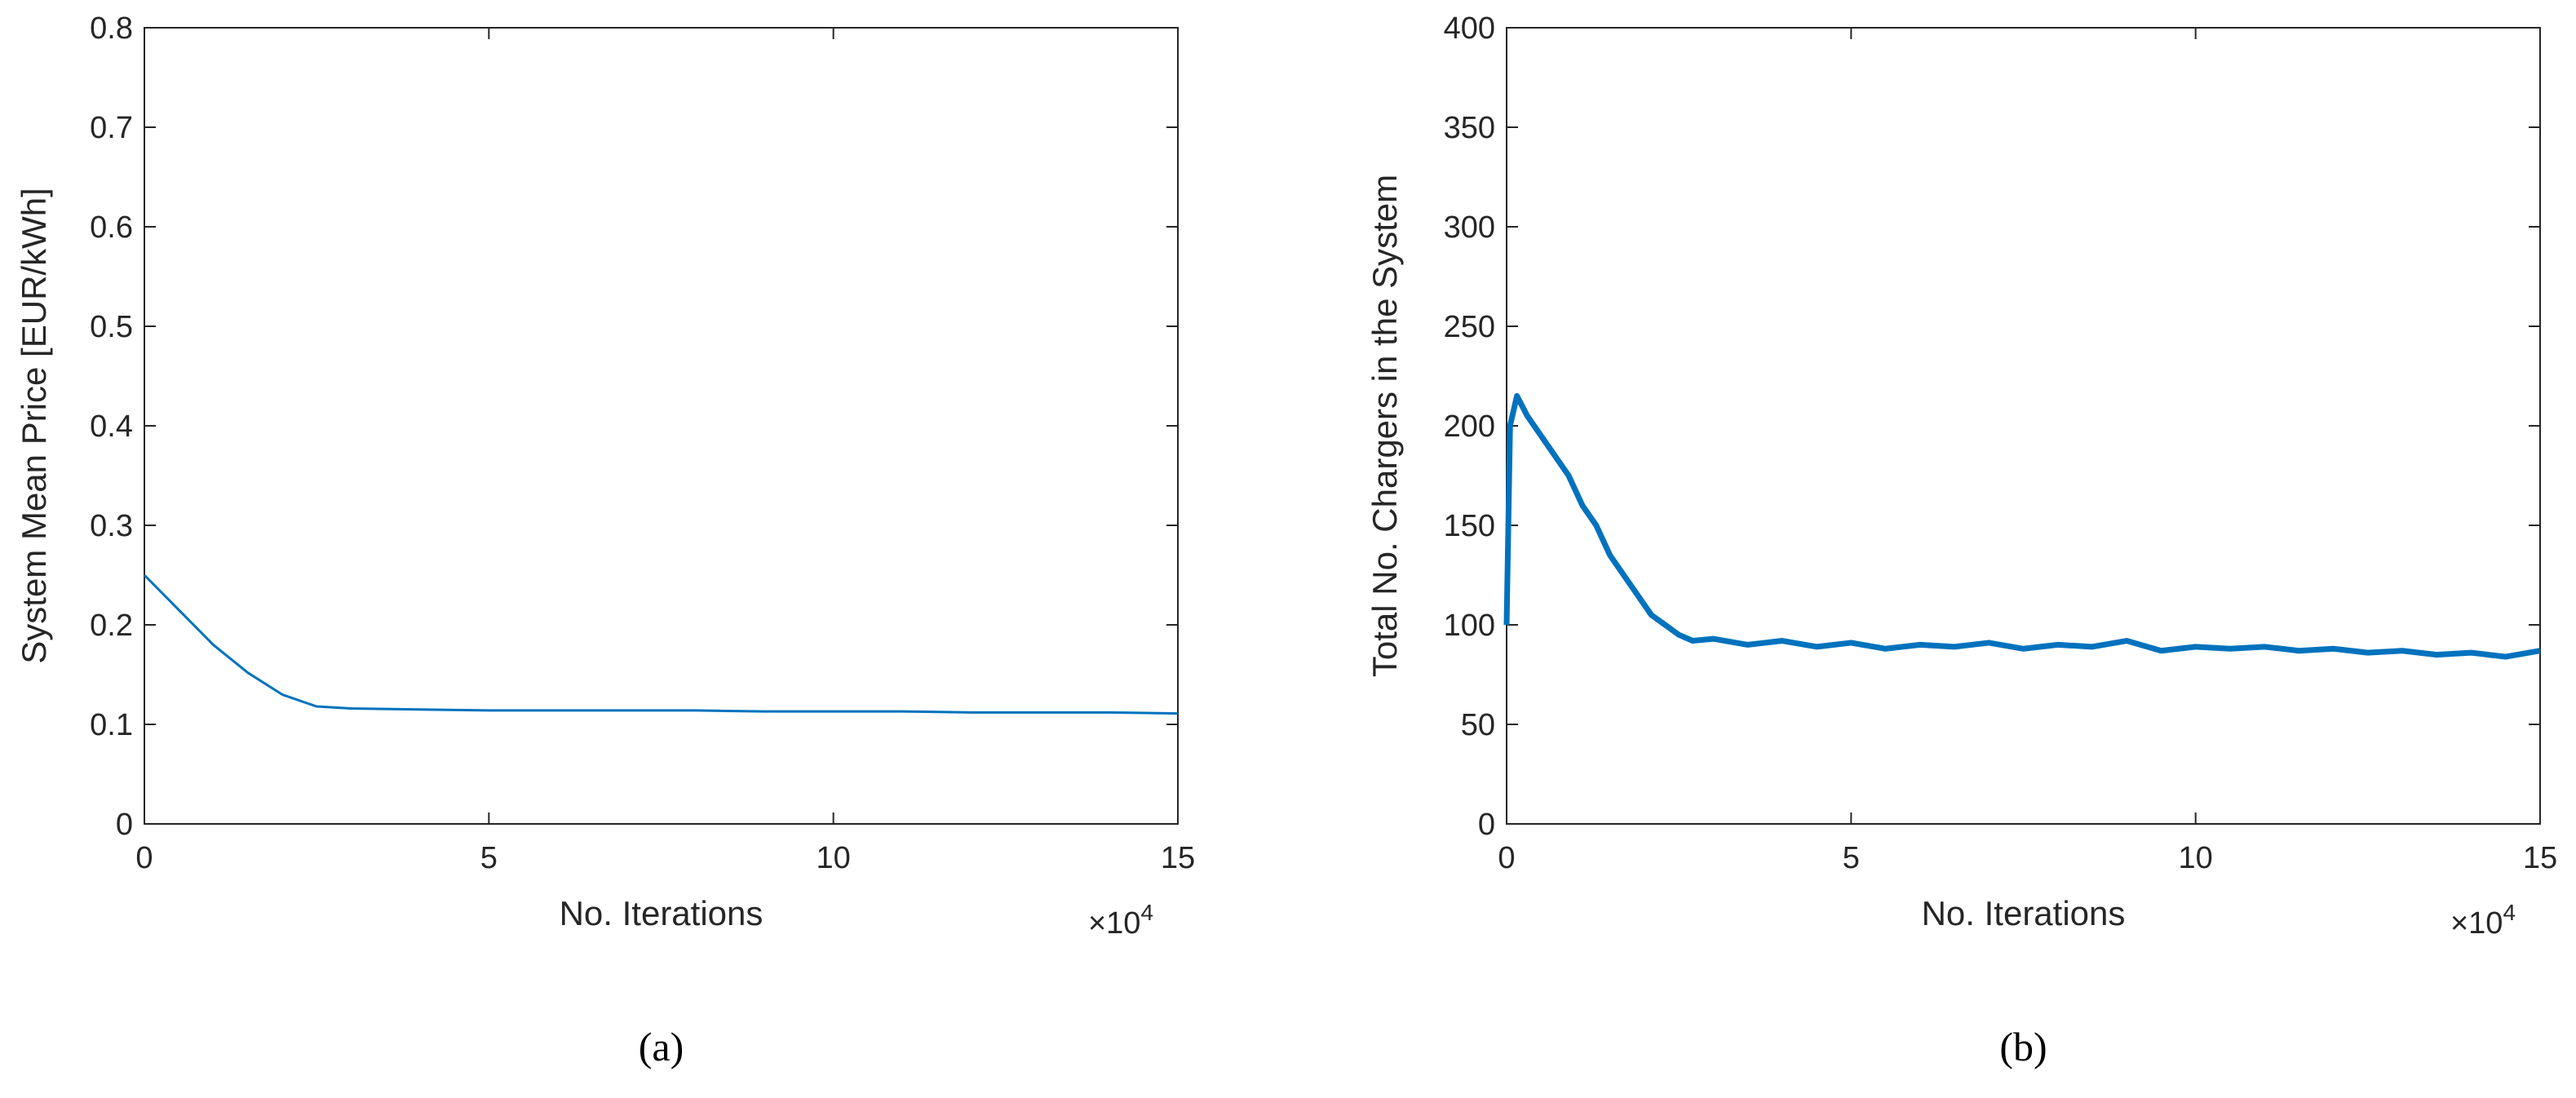  What do you see at coordinates (1469, 128) in the screenshot?
I see `y-tick-label: 350` at bounding box center [1469, 128].